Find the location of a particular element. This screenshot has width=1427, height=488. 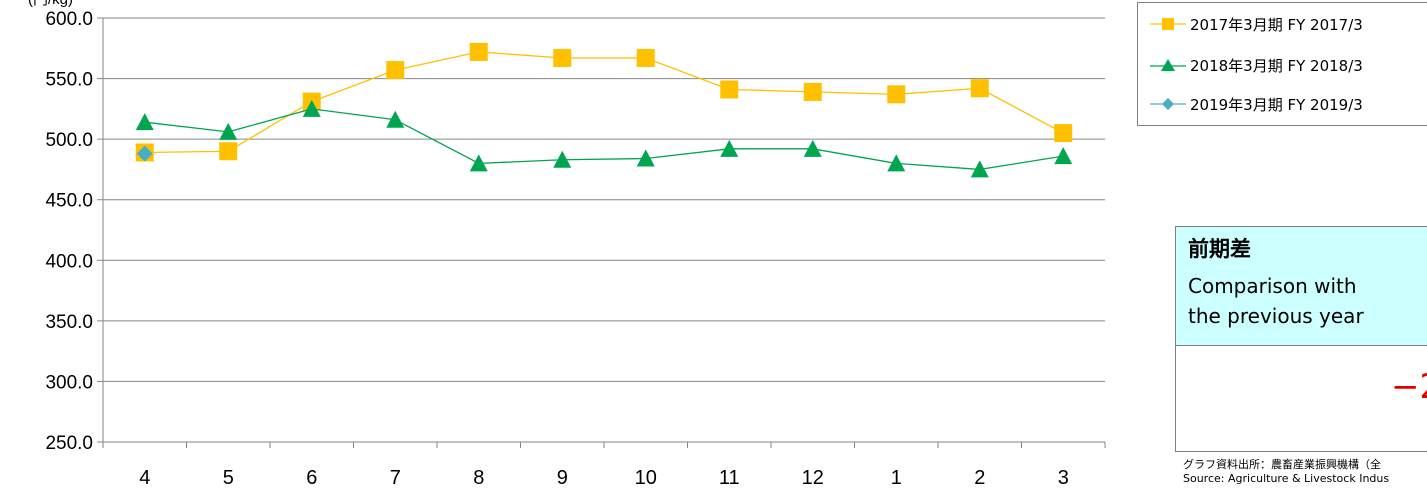

comparison-subtitle-line1: Comparison with is located at coordinates (1272, 286).